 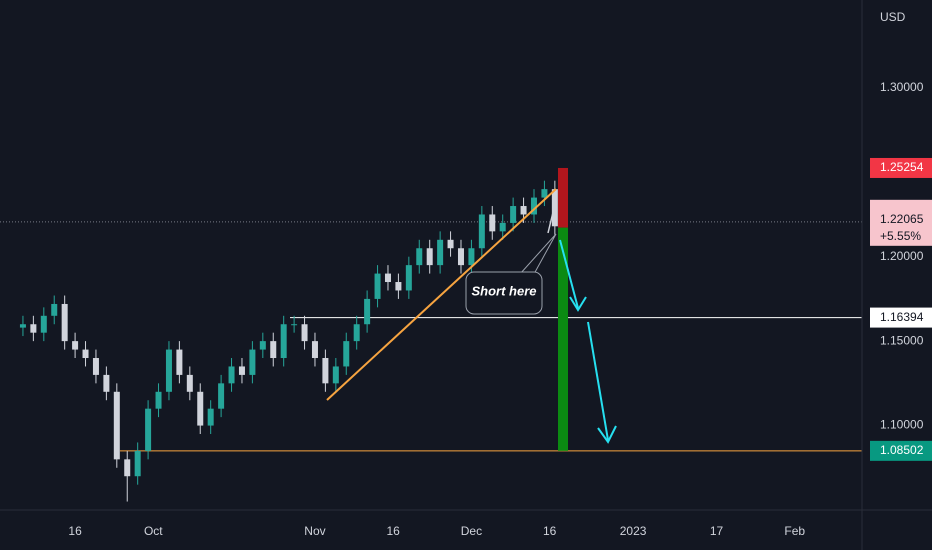 I want to click on x-tick-label: Nov, so click(x=314, y=531).